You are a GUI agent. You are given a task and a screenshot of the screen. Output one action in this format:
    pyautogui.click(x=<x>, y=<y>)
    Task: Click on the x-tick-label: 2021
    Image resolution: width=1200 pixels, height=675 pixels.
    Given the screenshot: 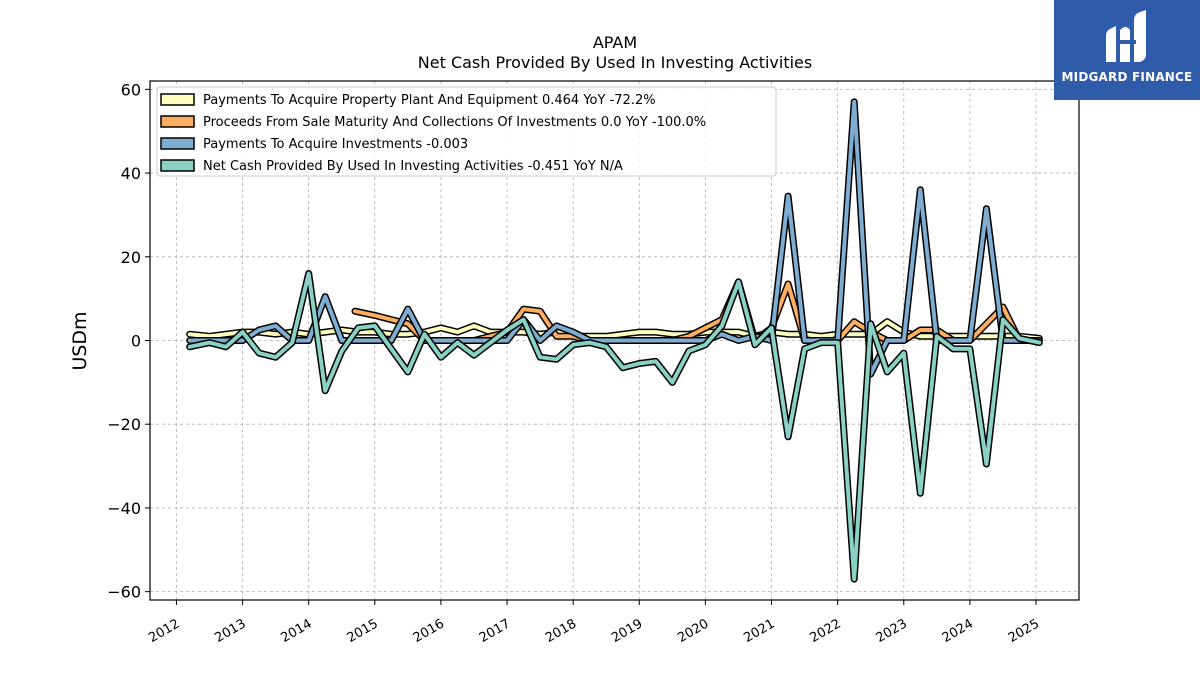 What is the action you would take?
    pyautogui.click(x=759, y=631)
    